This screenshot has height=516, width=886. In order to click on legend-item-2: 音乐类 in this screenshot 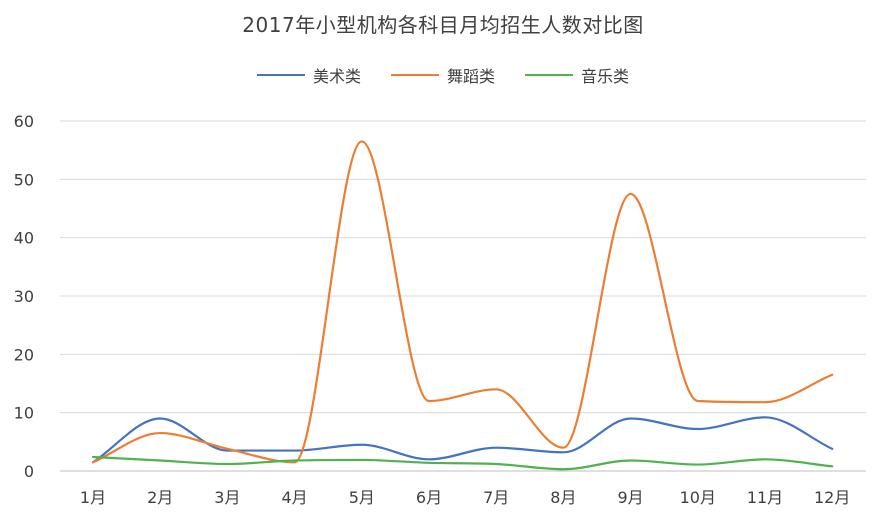, I will do `click(577, 75)`.